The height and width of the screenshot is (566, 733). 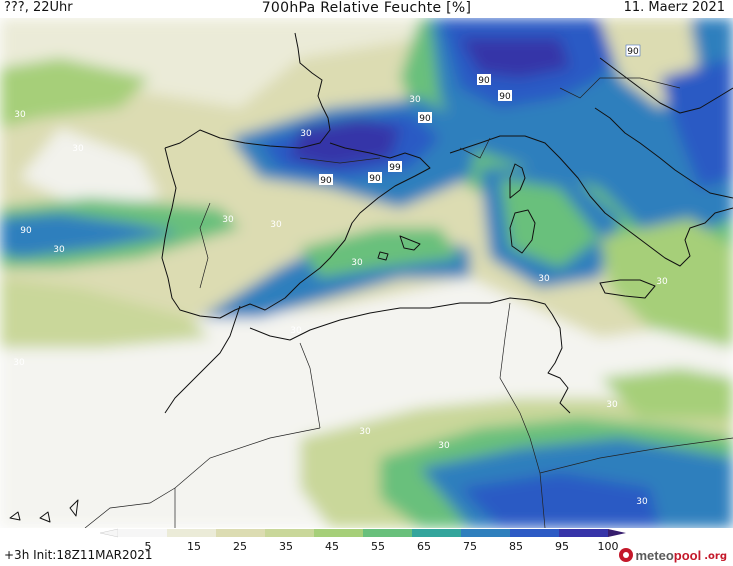 What do you see at coordinates (78, 555) in the screenshot?
I see `init-run-label: +3h Init:18Z11MAR2021` at bounding box center [78, 555].